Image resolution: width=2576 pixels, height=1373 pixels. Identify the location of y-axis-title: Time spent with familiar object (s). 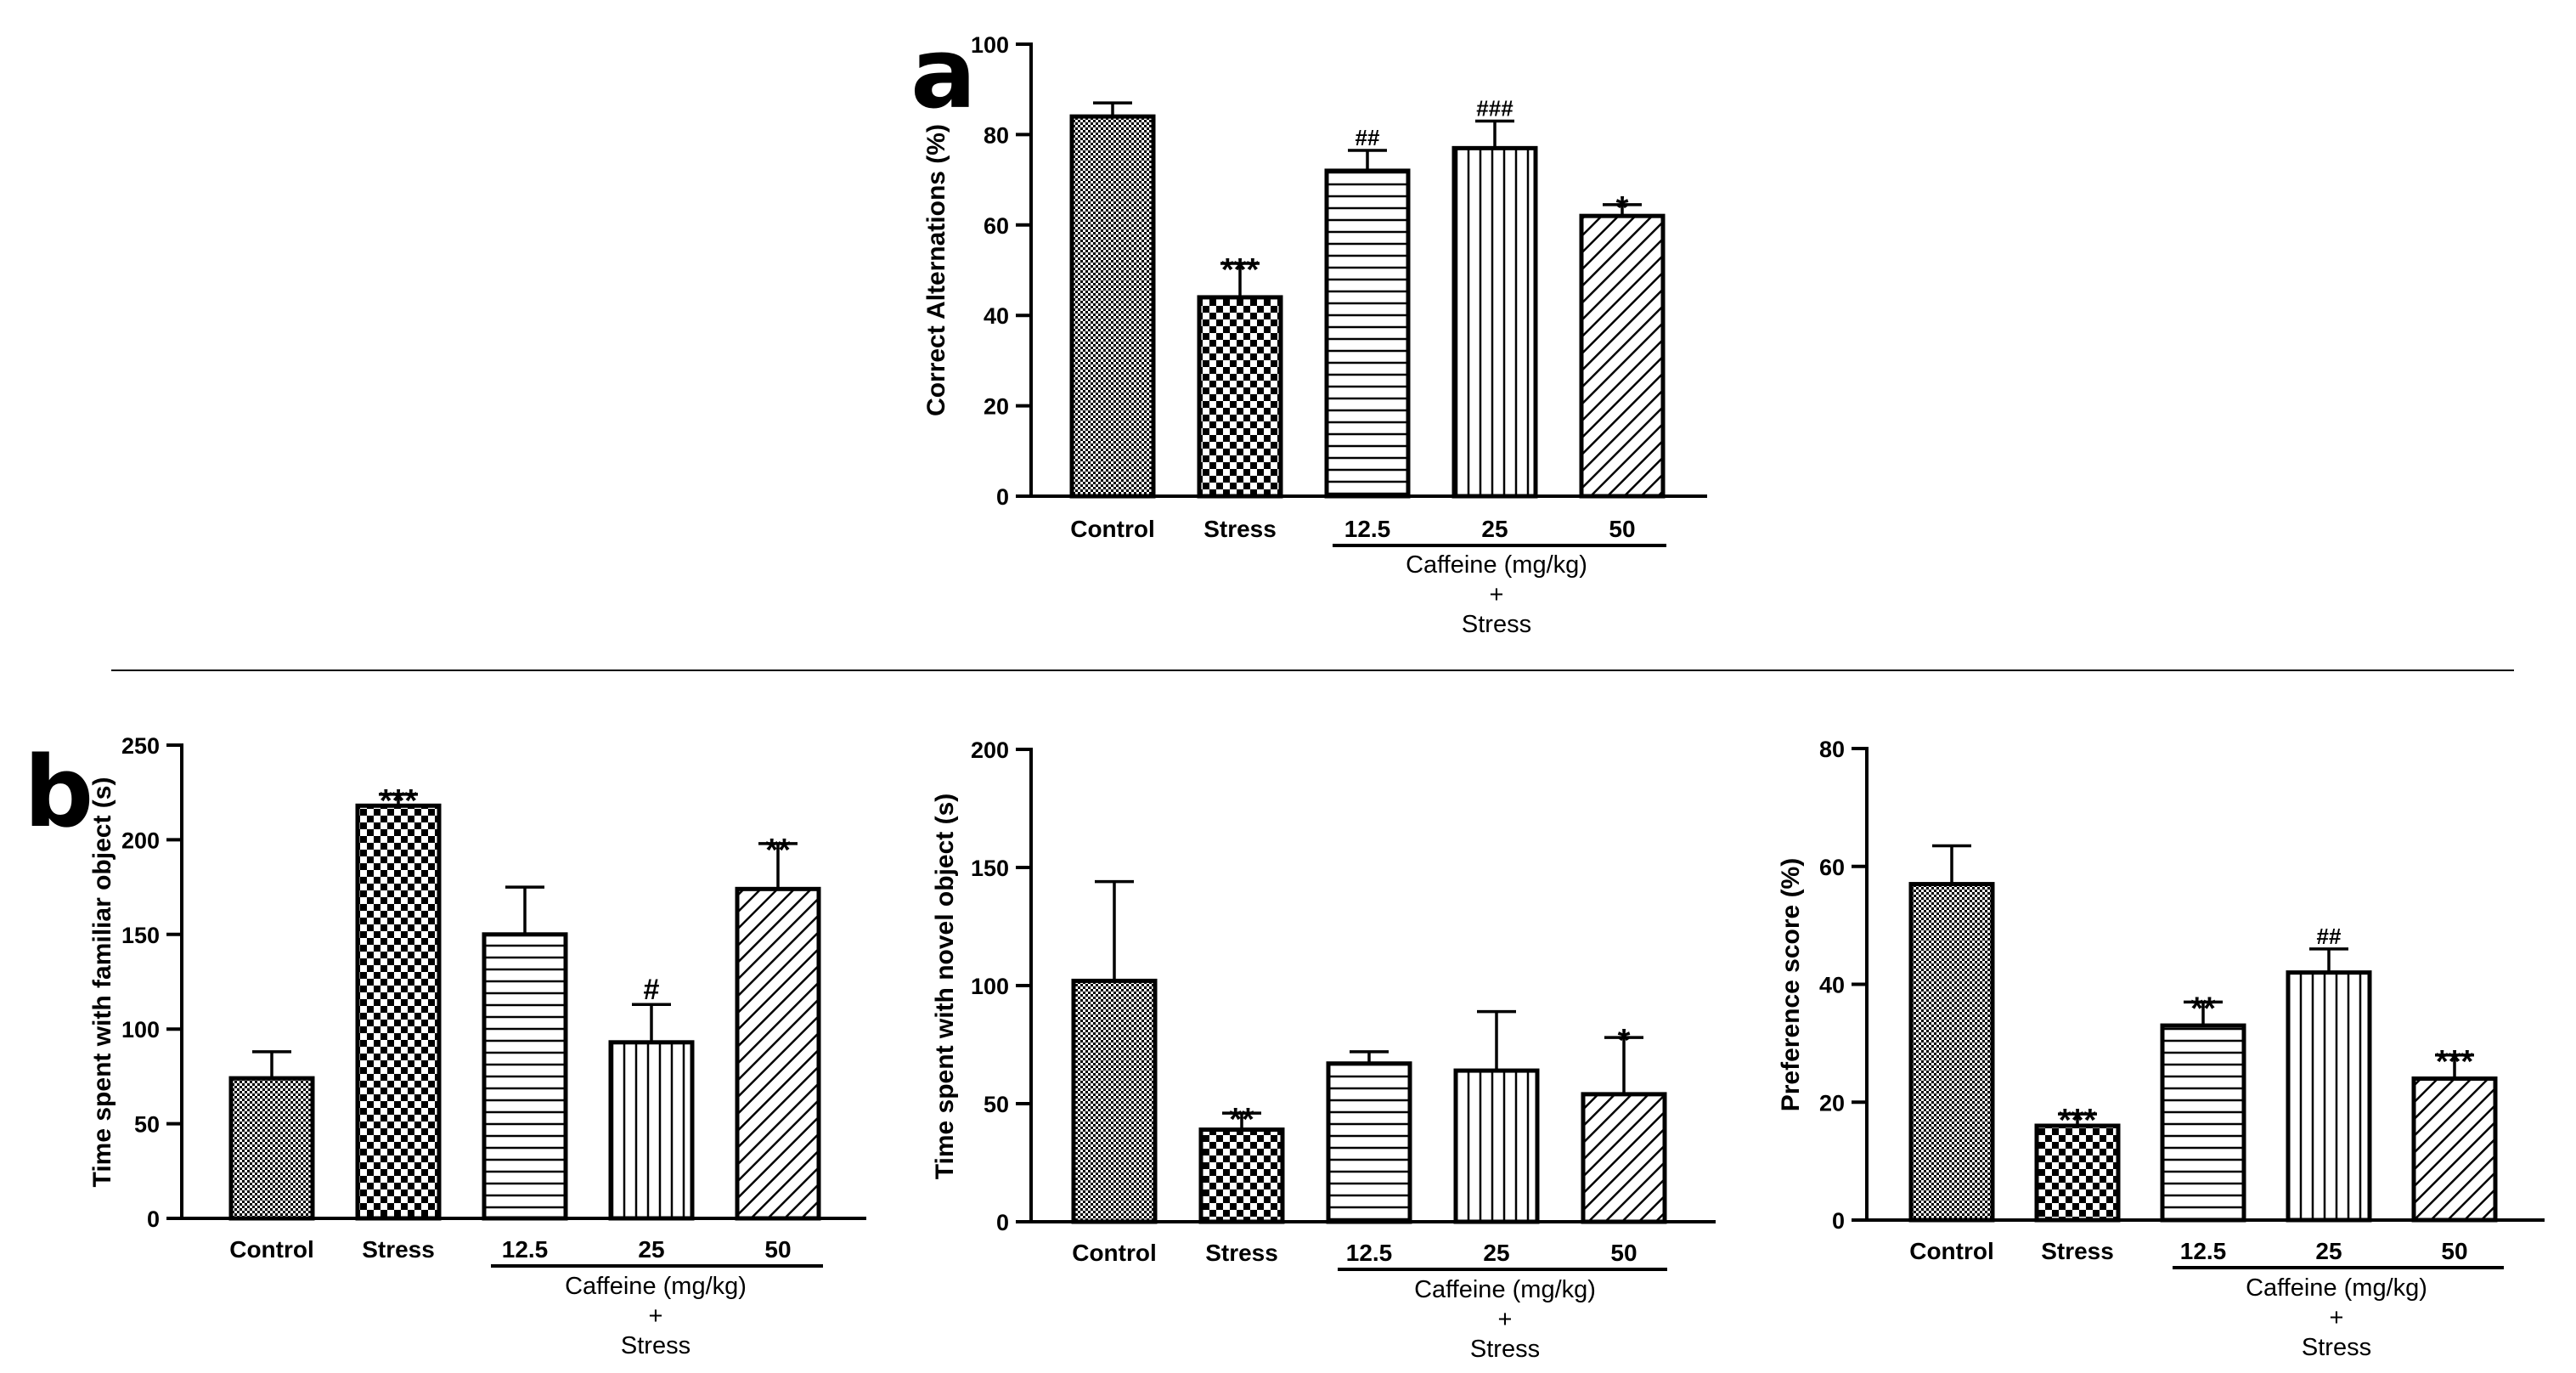
(102, 982).